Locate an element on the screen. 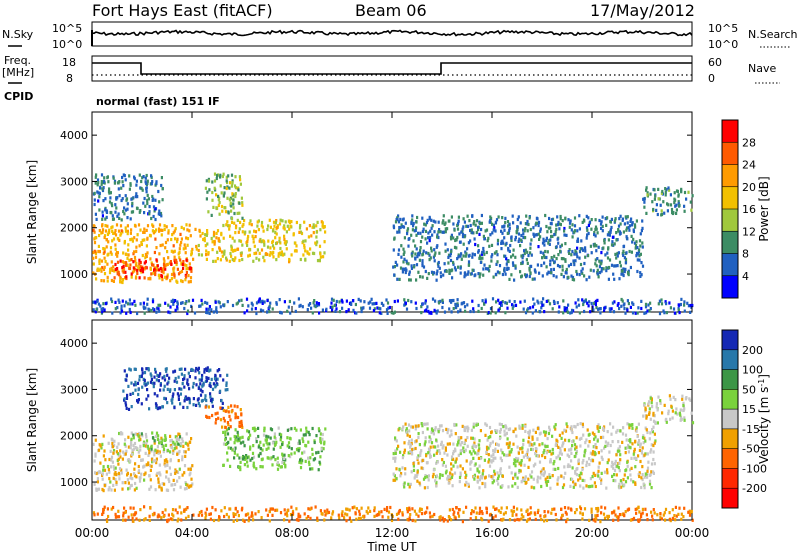 Image resolution: width=800 pixels, height=554 pixels. velocity-colorbar-label: Velocity [m s-1] is located at coordinates (764, 419).